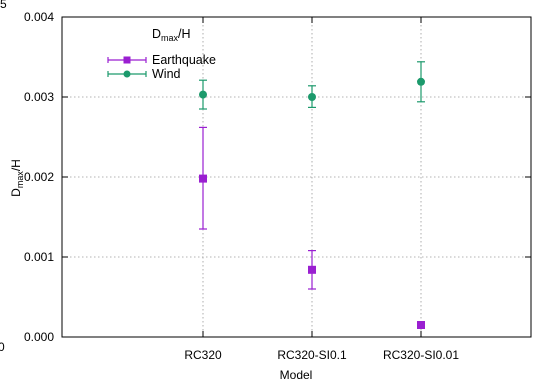 The width and height of the screenshot is (545, 381). What do you see at coordinates (2, 347) in the screenshot?
I see `edge-fragment-bottom: 0` at bounding box center [2, 347].